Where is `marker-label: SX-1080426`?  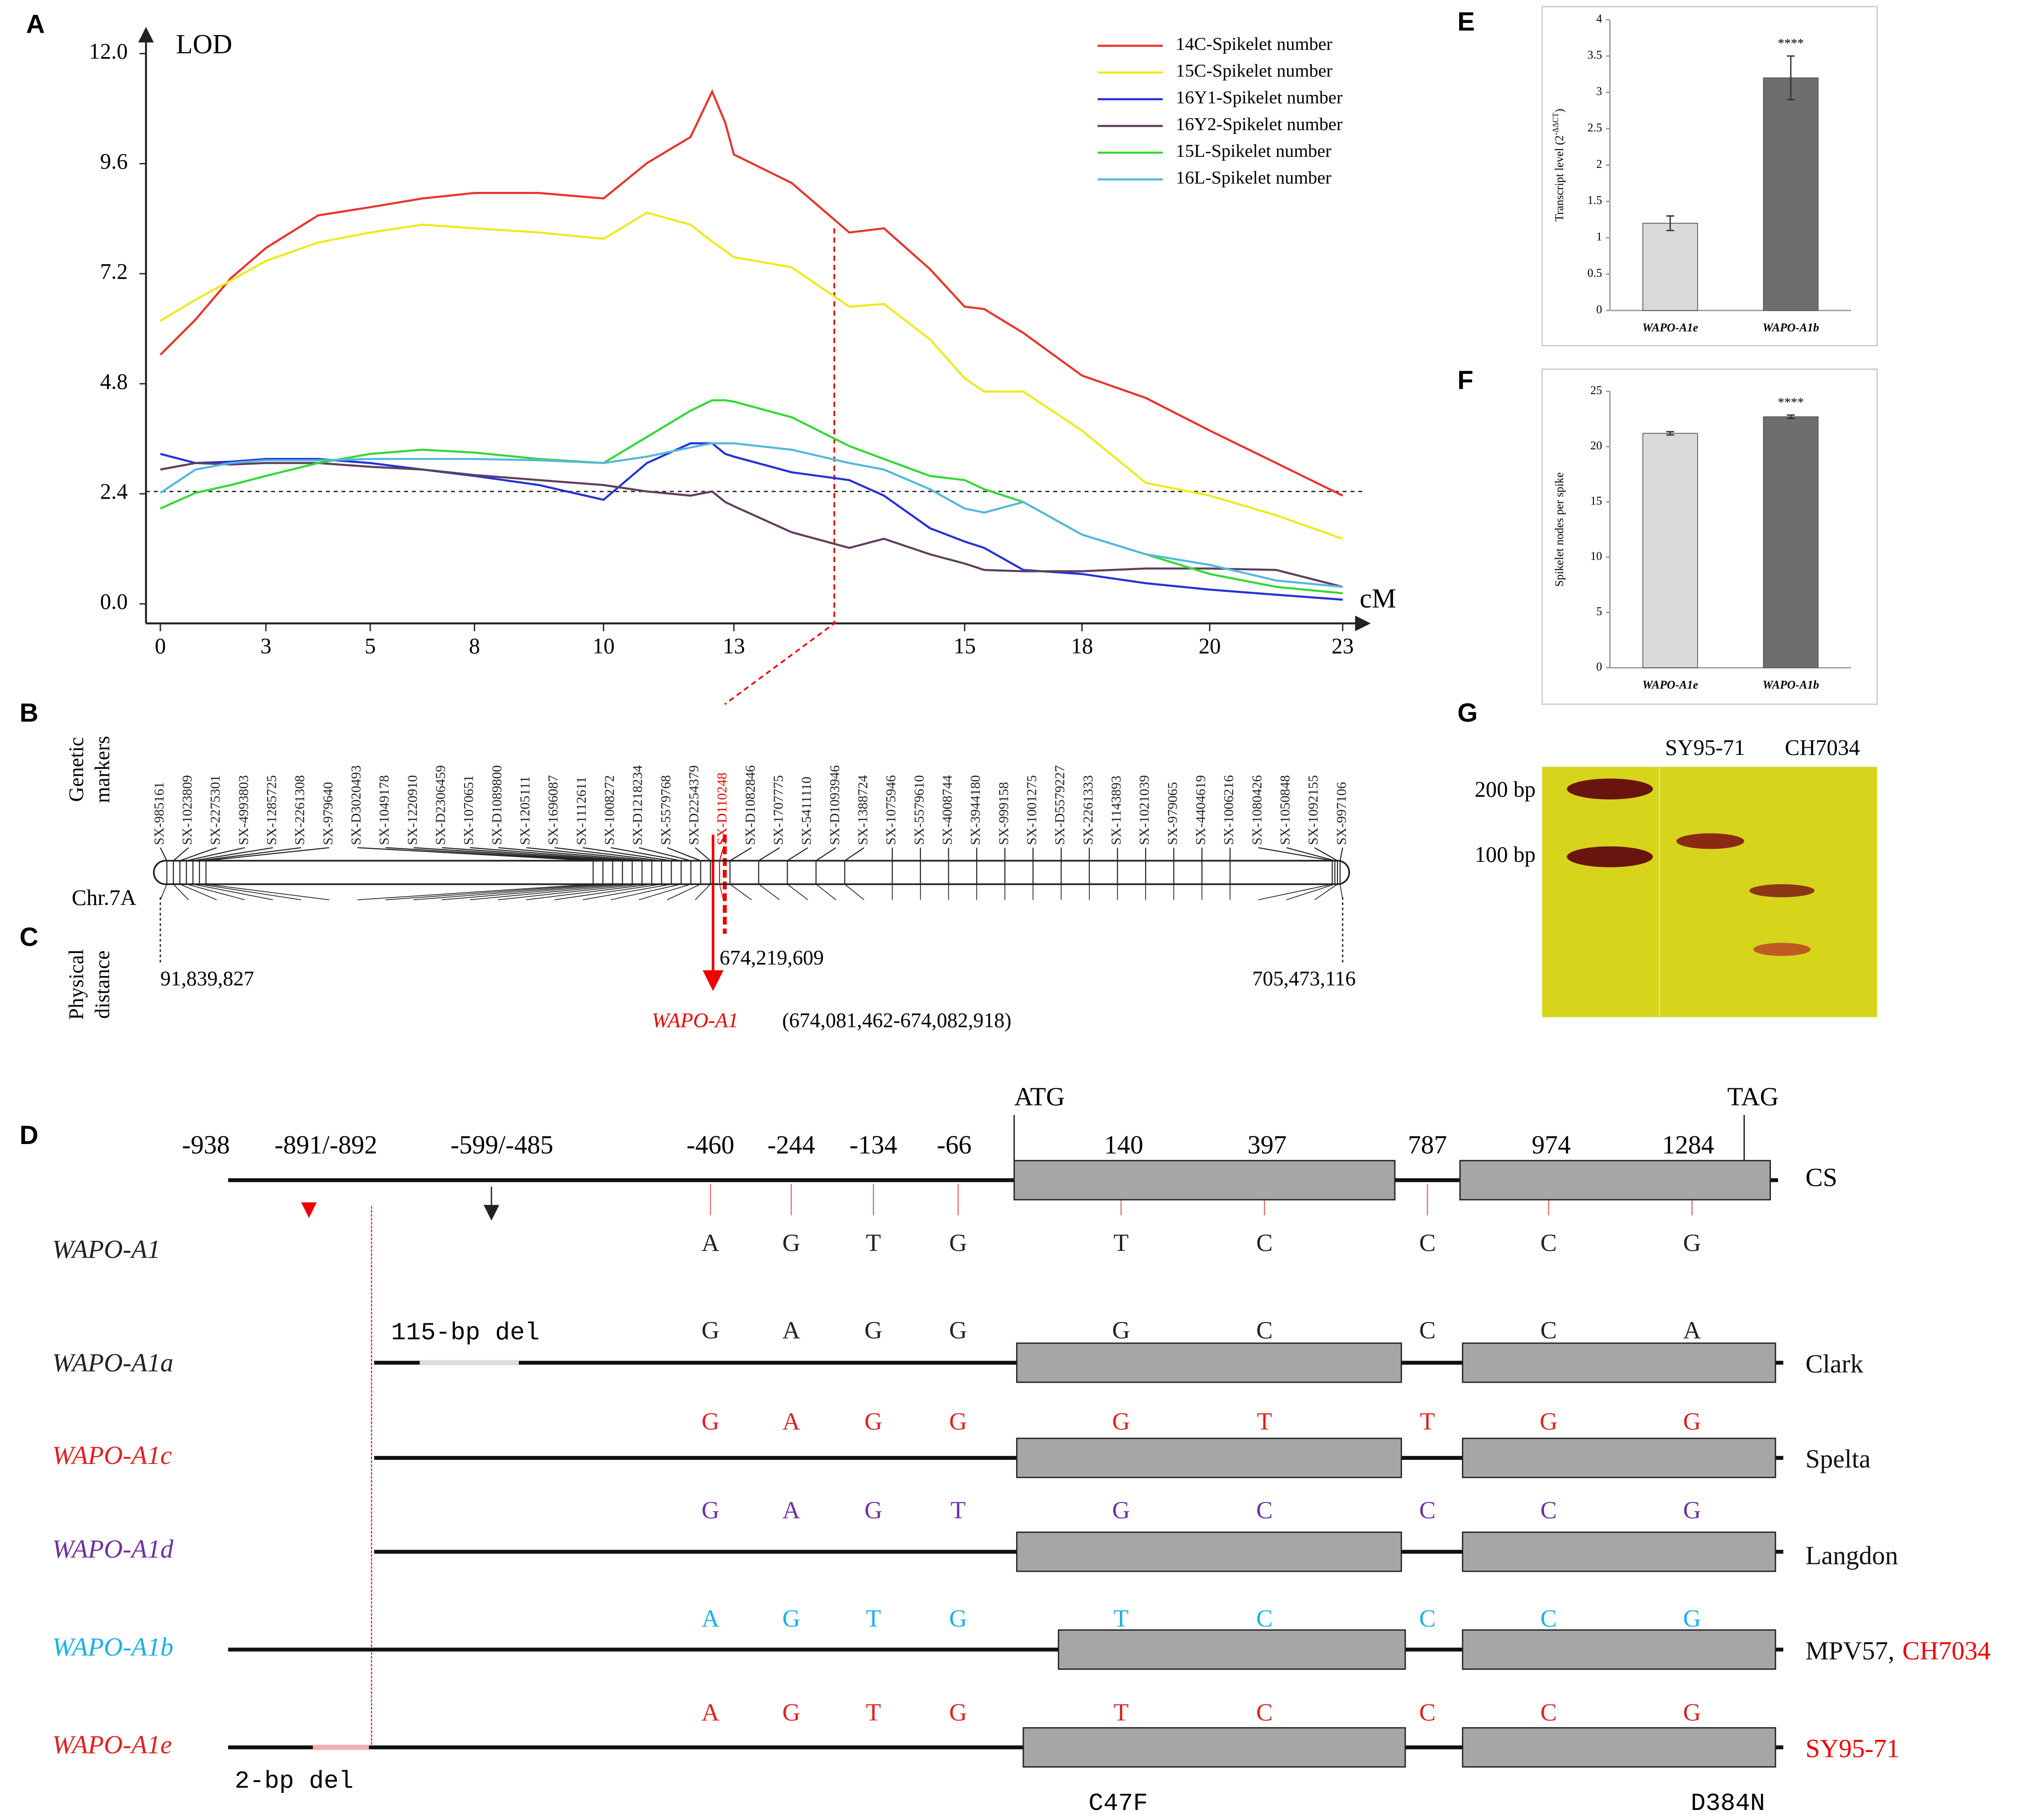 marker-label: SX-1080426 is located at coordinates (1257, 810).